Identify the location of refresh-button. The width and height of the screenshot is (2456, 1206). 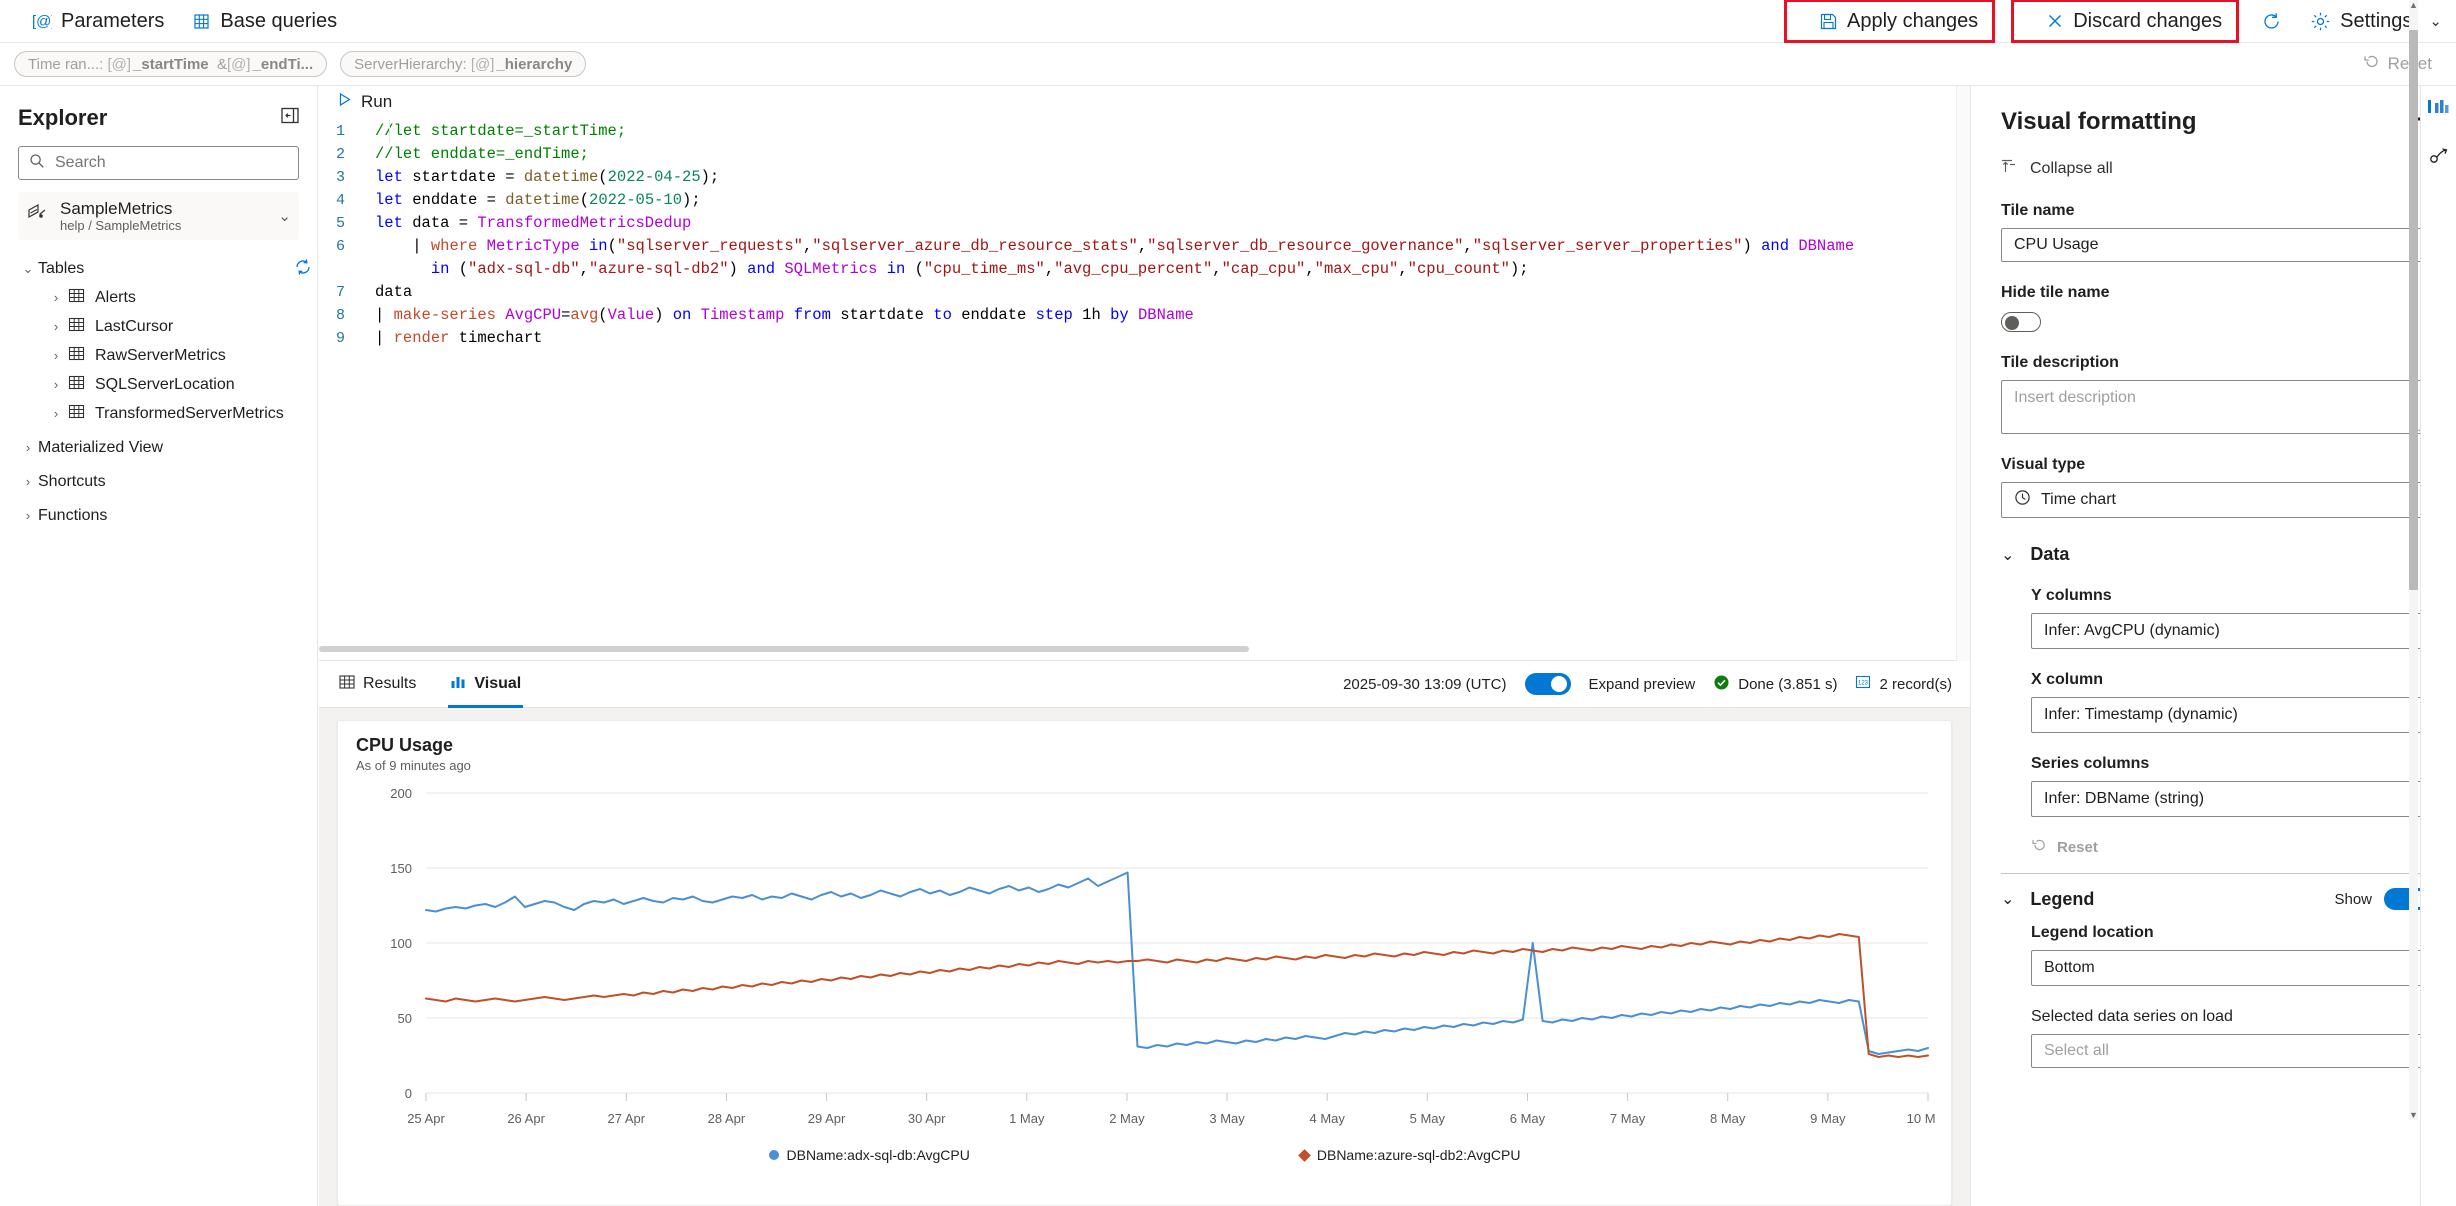
(2271, 21).